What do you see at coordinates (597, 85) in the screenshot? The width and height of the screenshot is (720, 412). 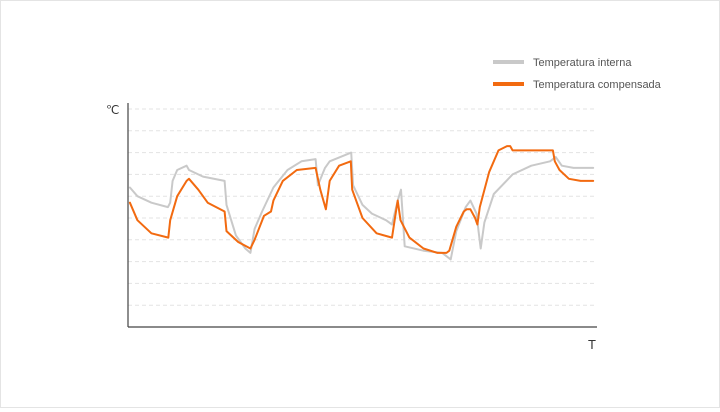 I see `legend-label: Temperatura compensada` at bounding box center [597, 85].